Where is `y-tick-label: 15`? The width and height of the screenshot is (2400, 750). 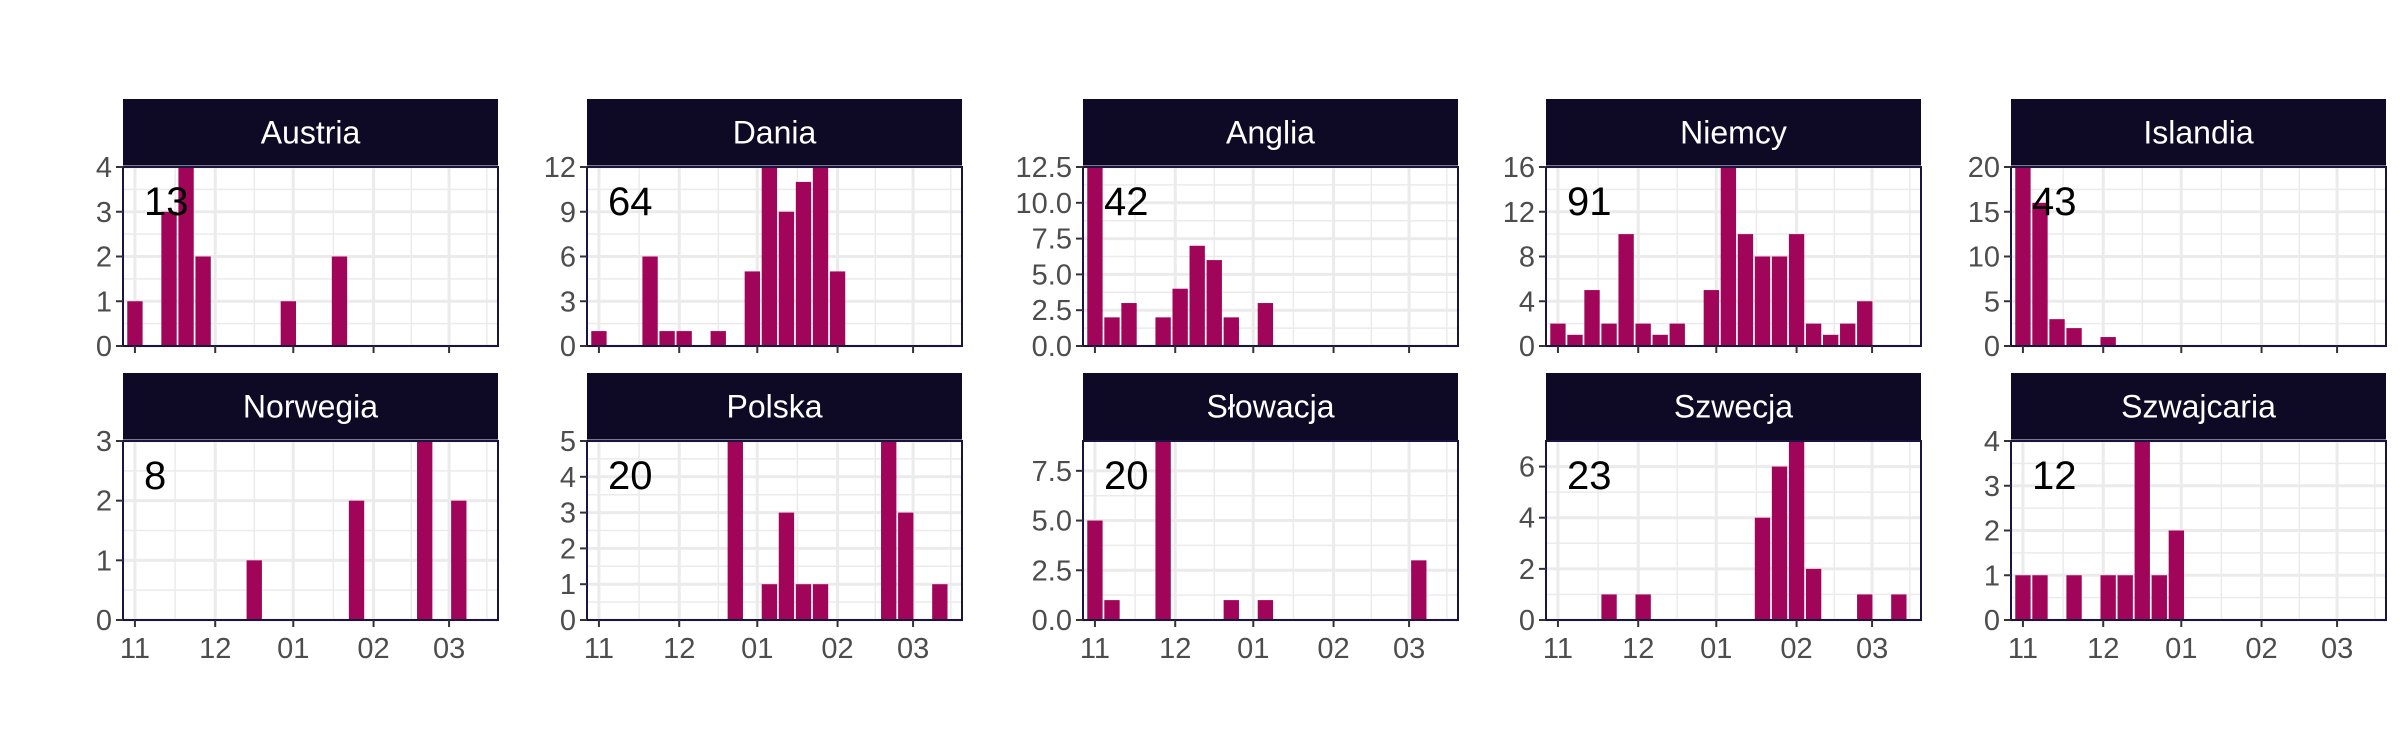 y-tick-label: 15 is located at coordinates (1984, 213).